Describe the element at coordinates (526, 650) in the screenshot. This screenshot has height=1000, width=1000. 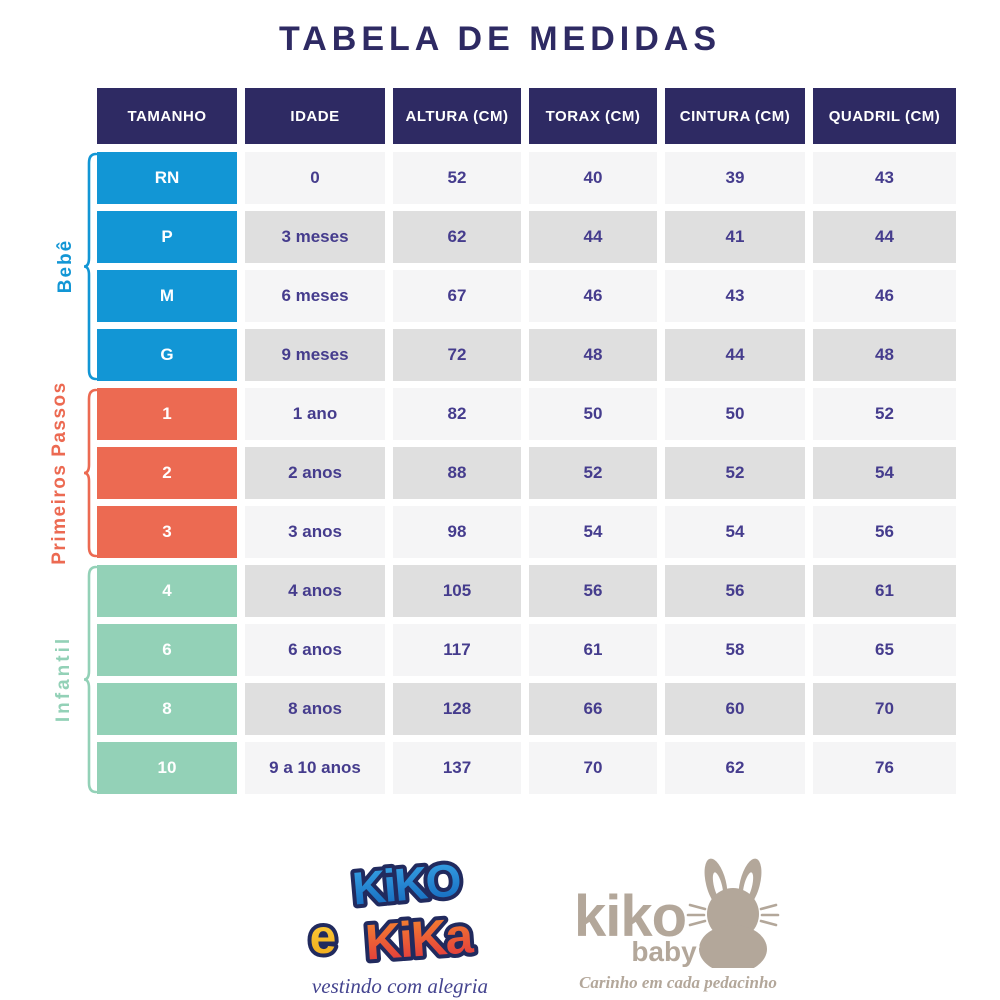
I see `table-row: 6 6 anos 117 61 58 65` at that location.